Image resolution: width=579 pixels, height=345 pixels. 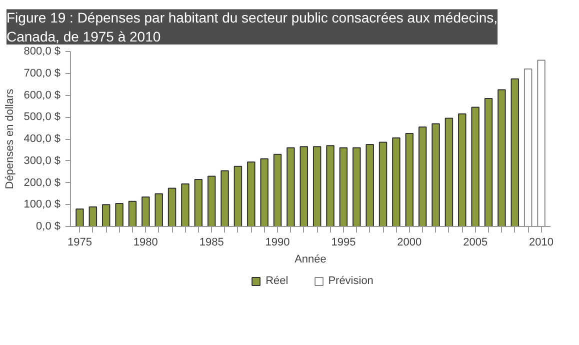 I want to click on legend-label: Prévision, so click(x=351, y=281).